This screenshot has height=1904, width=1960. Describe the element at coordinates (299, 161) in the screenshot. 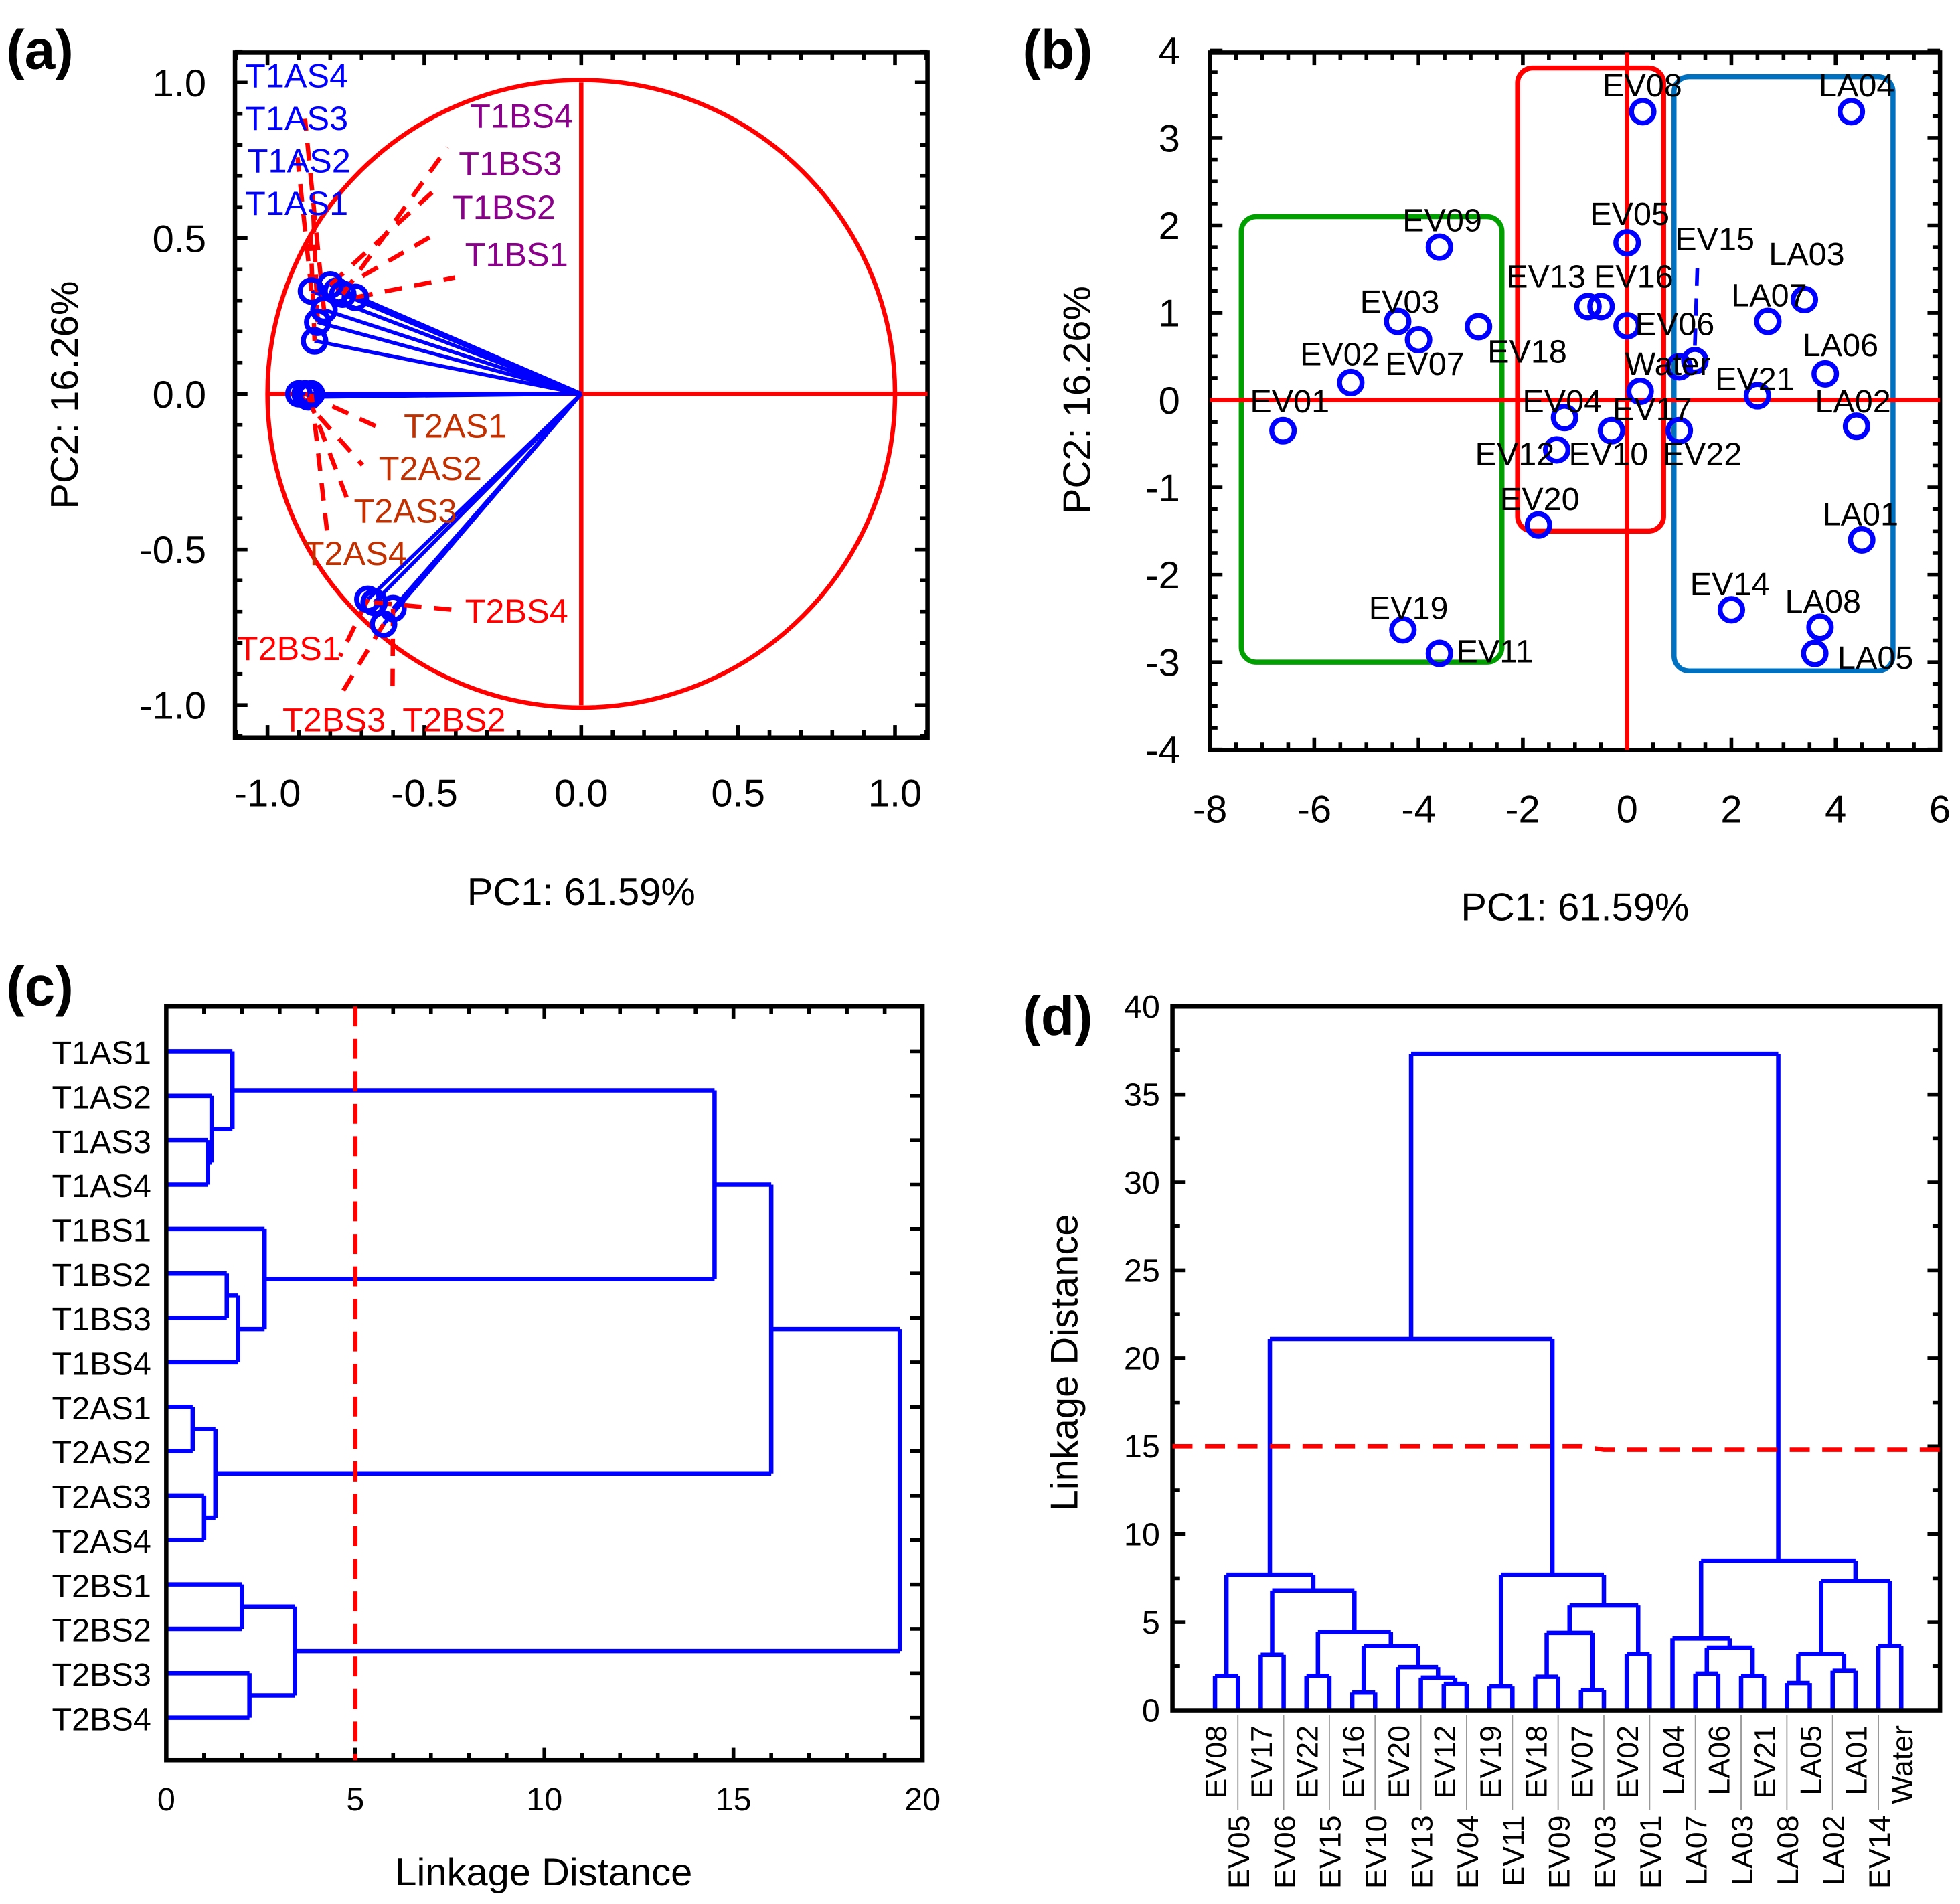

I see `loading-label-T1AS2: T1AS2` at that location.